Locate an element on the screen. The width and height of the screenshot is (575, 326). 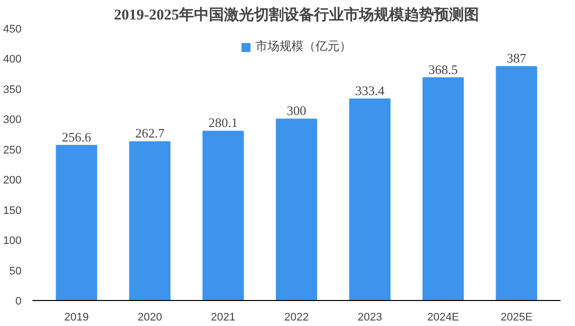
data-label: 280.1 is located at coordinates (223, 122).